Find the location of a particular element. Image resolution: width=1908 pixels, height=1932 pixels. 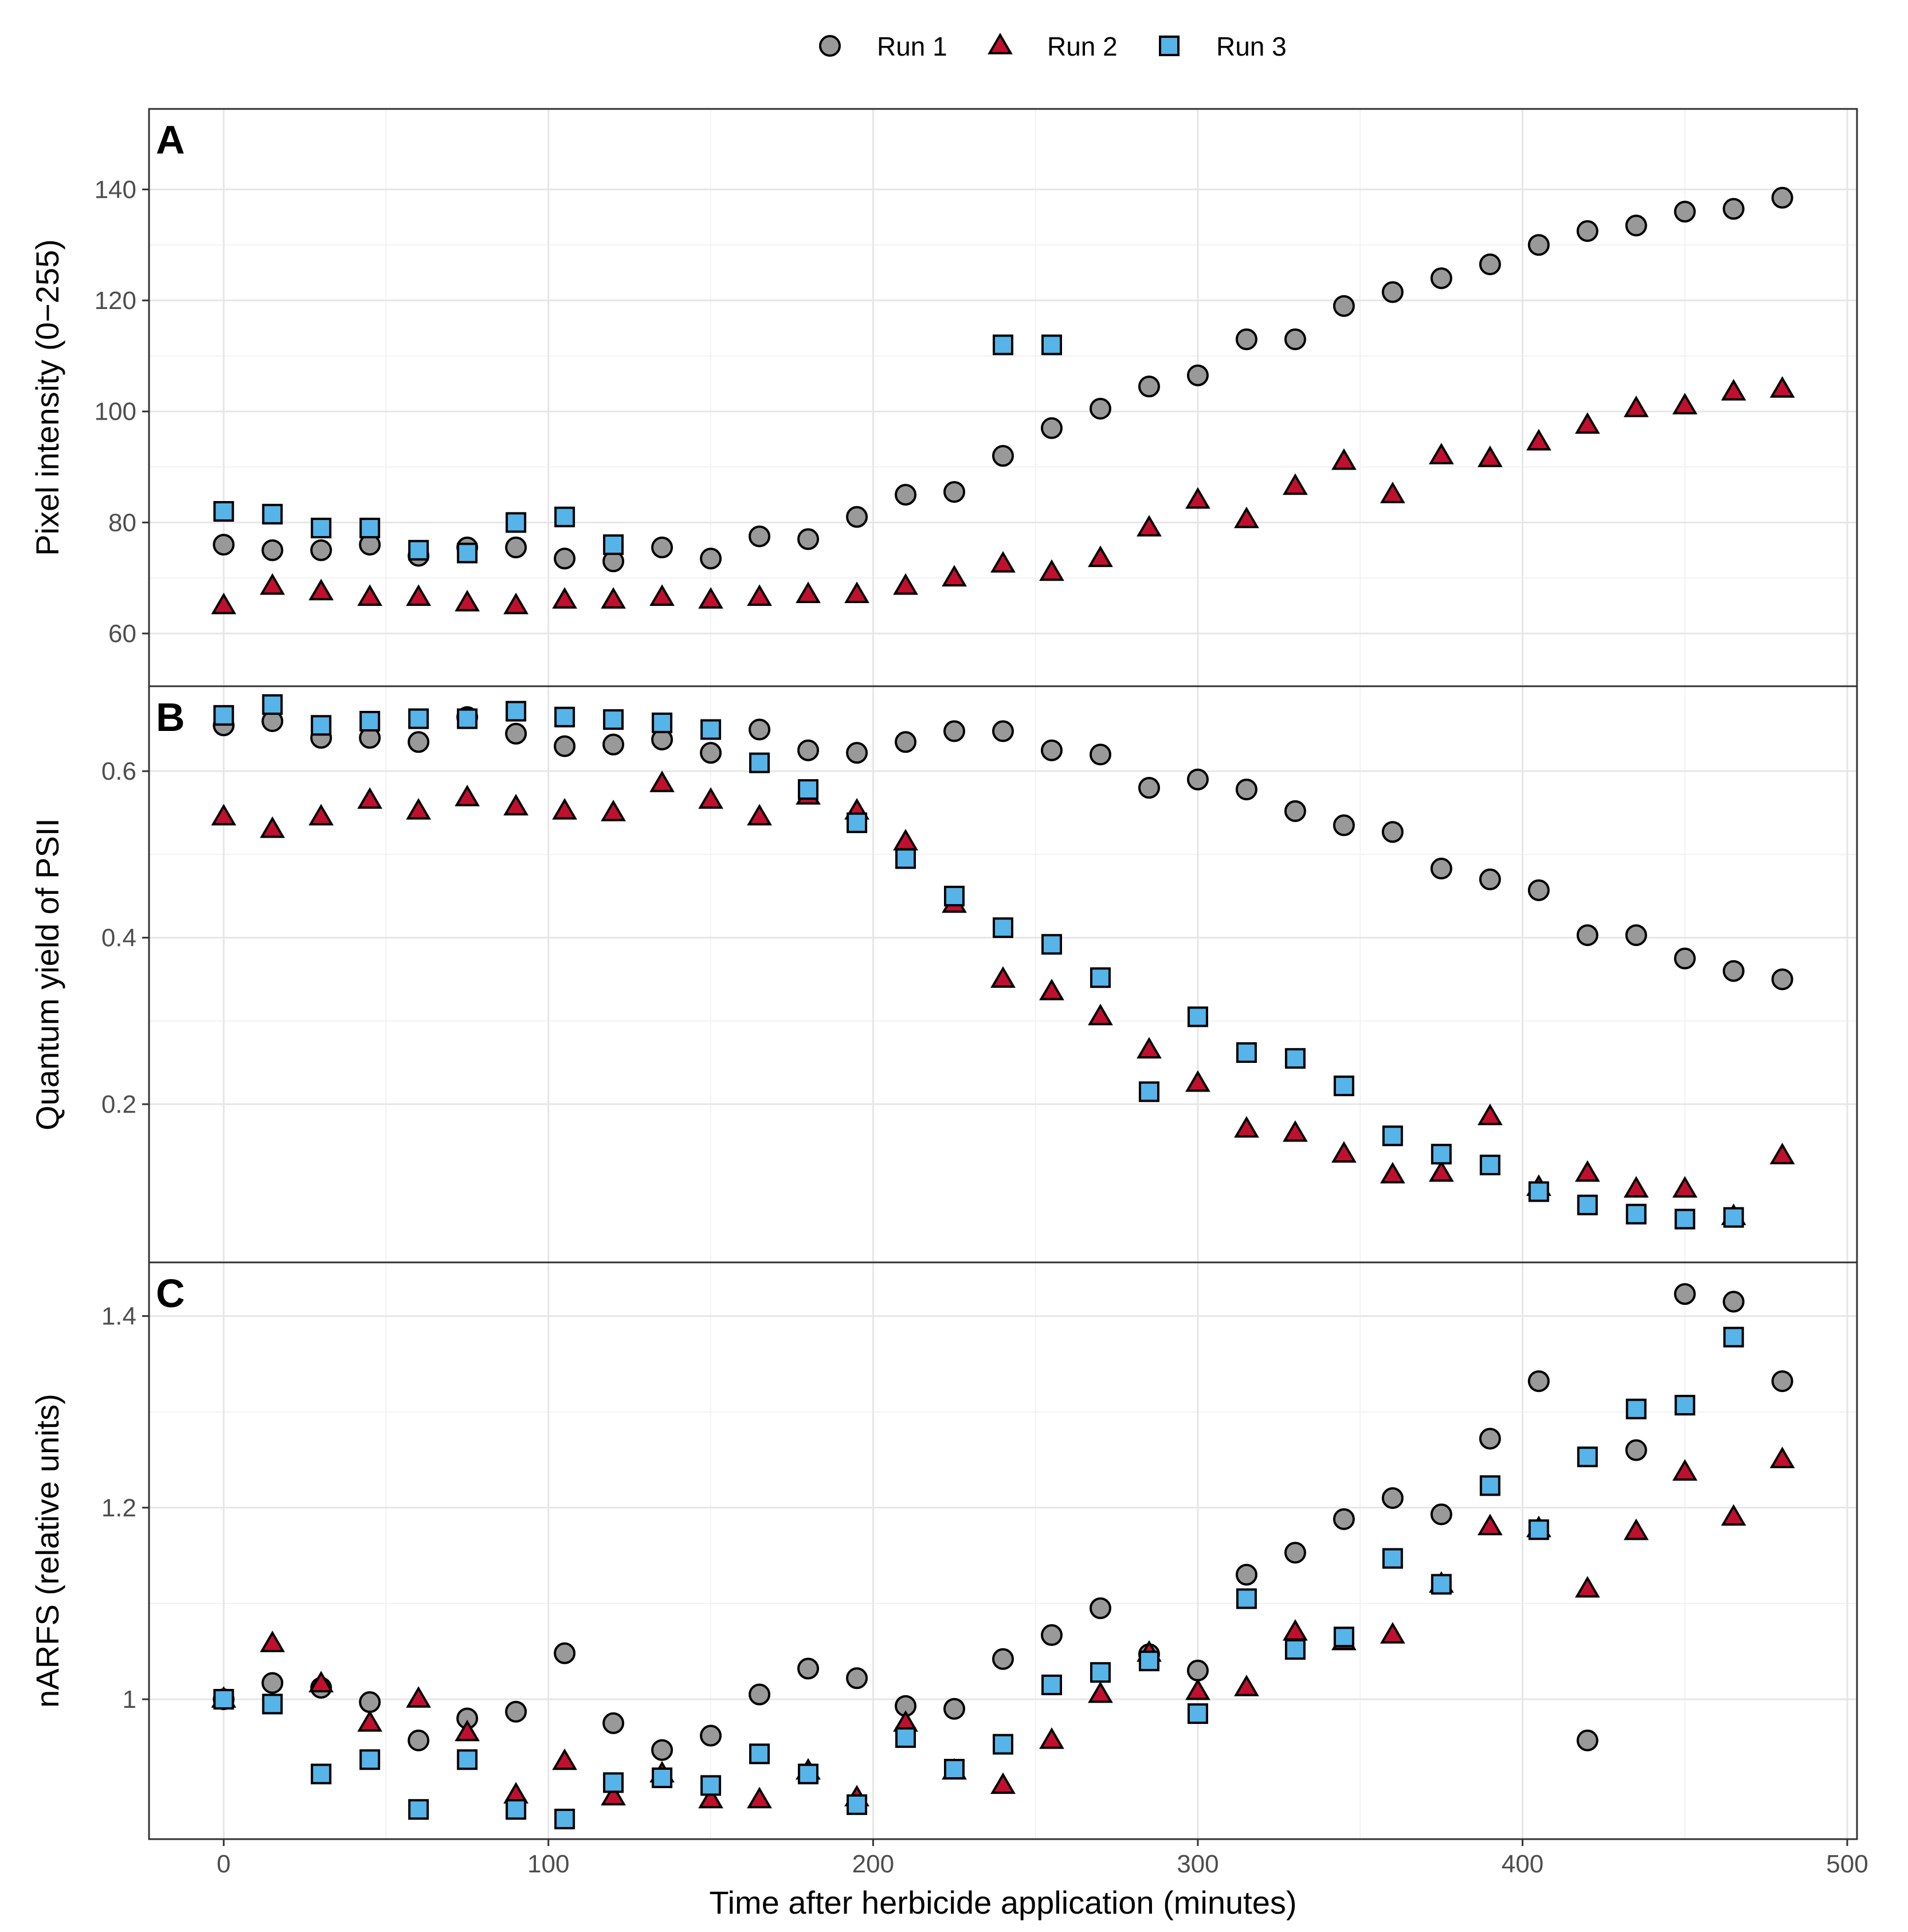

x-tick-label: 300 is located at coordinates (1198, 1864).